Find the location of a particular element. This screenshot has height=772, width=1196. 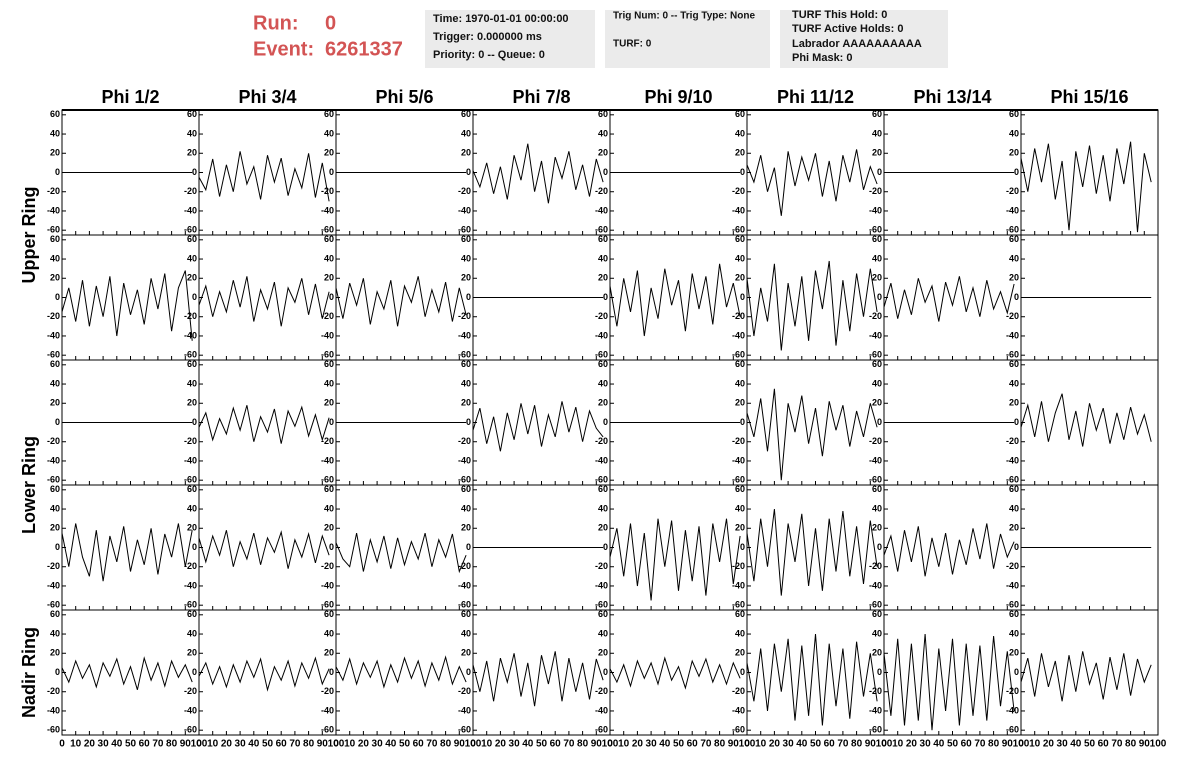

info-text: TURF: 0 is located at coordinates (632, 44).